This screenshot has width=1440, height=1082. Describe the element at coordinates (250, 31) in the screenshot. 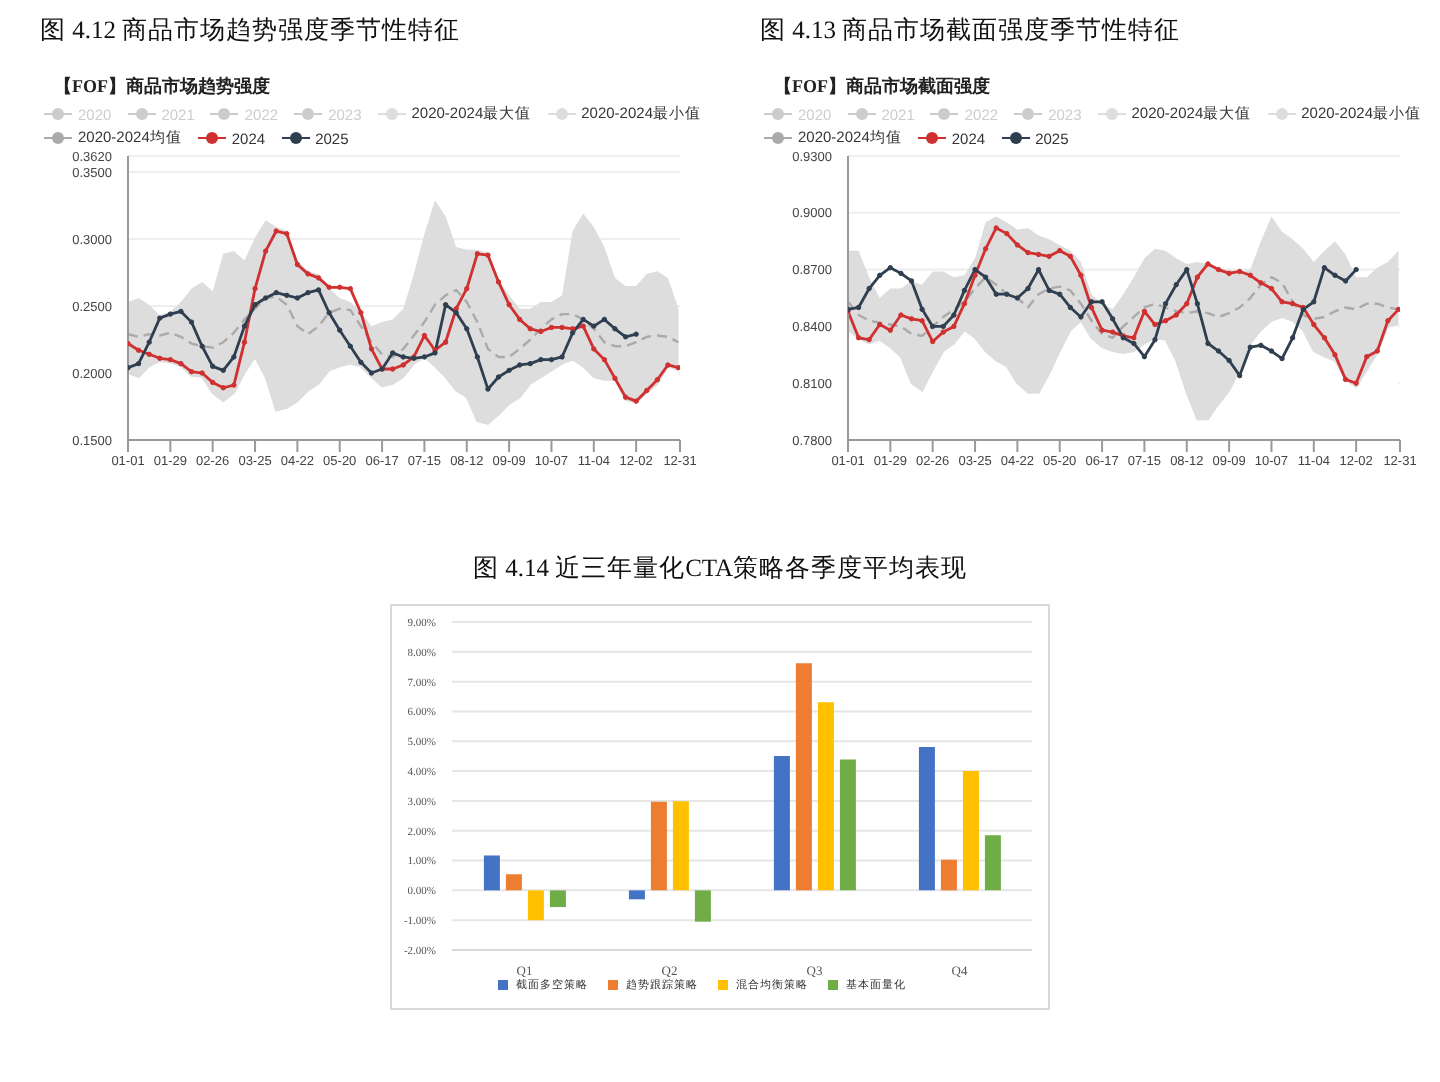

I see `chart-title: 图 4.12 商品市场趋势强度季节性特征` at that location.